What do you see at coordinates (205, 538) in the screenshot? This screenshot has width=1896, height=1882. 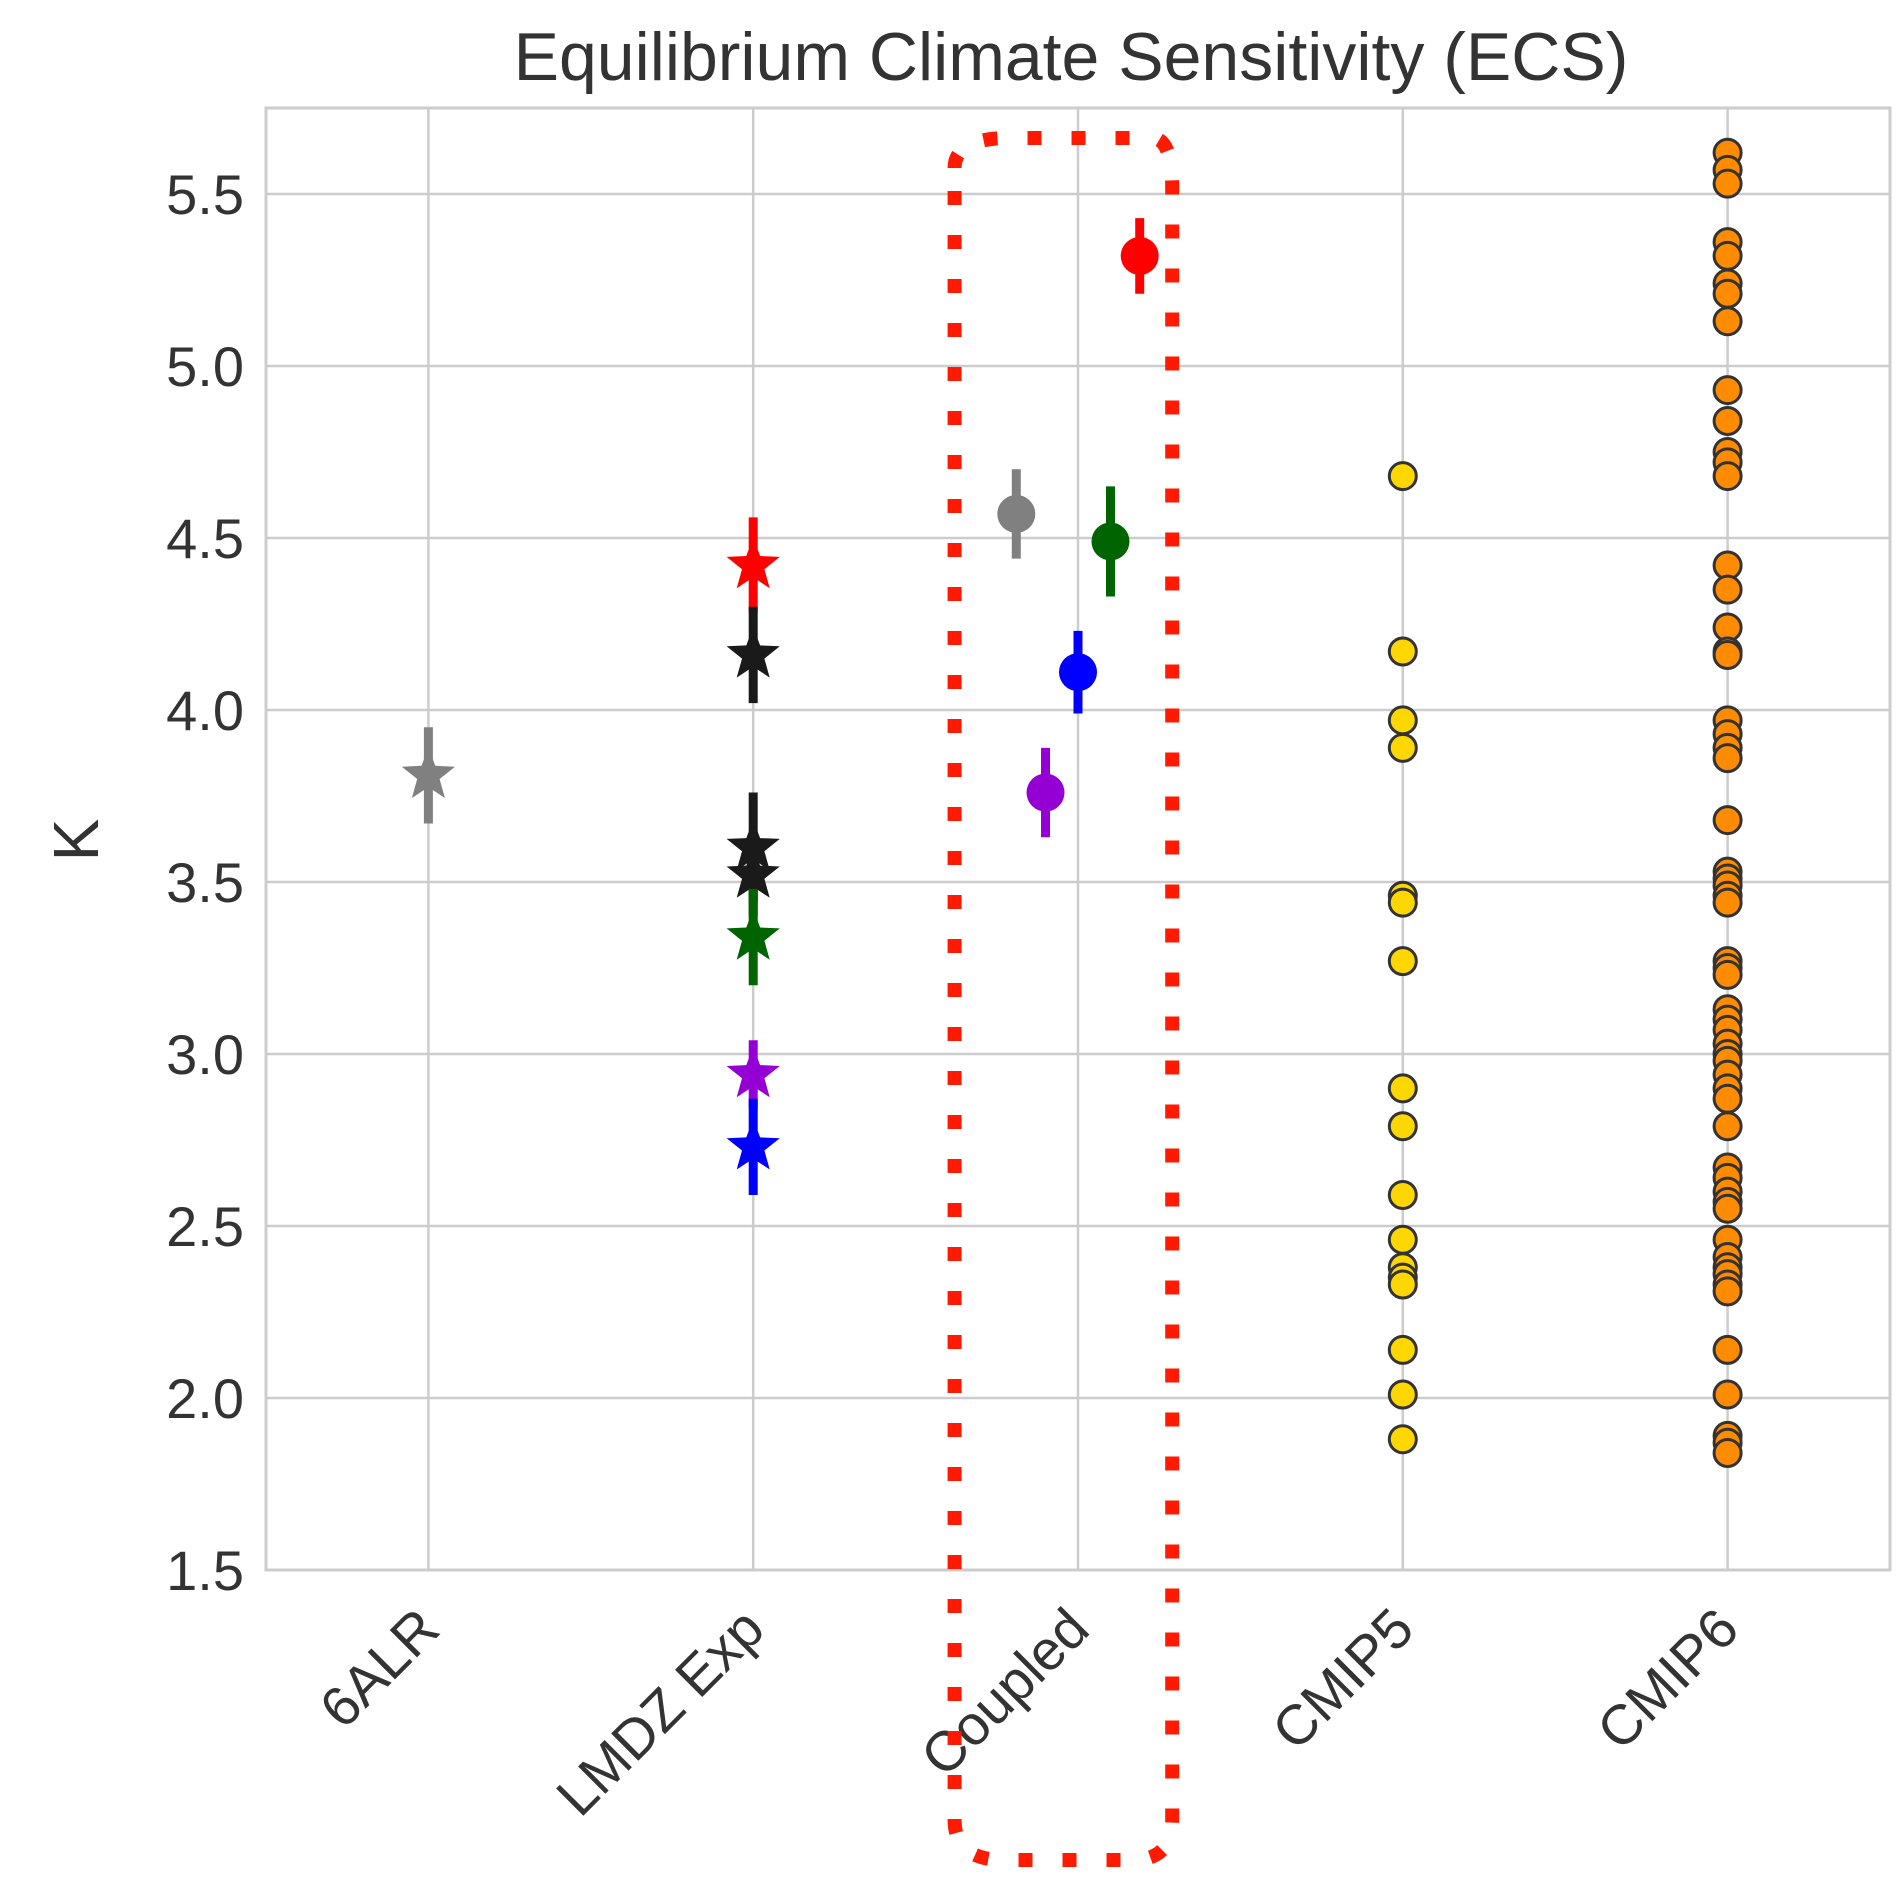 I see `y-tick-label: 4.5` at bounding box center [205, 538].